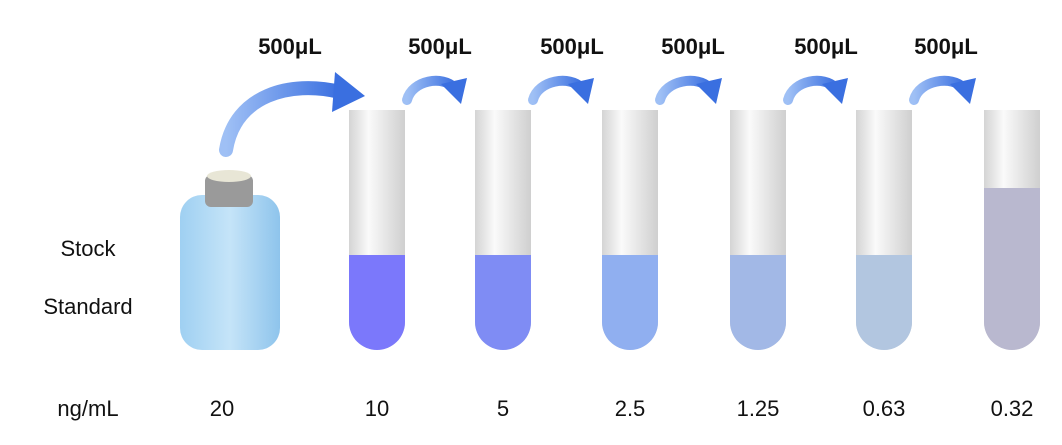 The width and height of the screenshot is (1062, 445). What do you see at coordinates (230, 260) in the screenshot?
I see `stock-bottle` at bounding box center [230, 260].